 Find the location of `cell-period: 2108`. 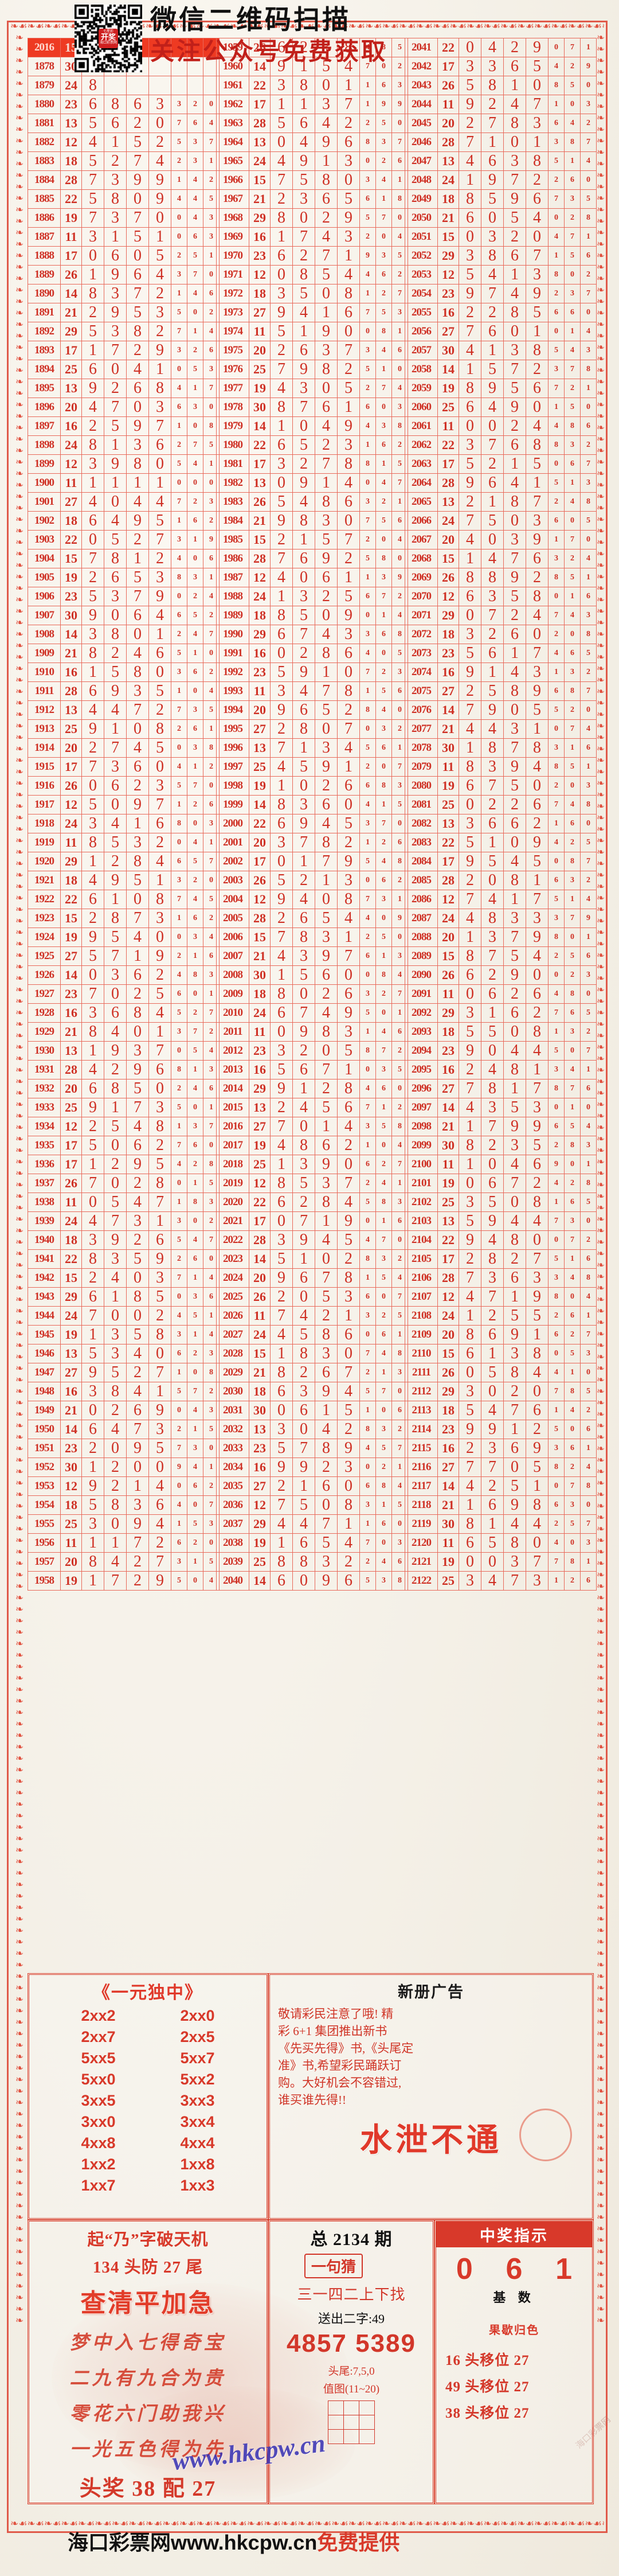

cell-period: 2108 is located at coordinates (421, 1316).